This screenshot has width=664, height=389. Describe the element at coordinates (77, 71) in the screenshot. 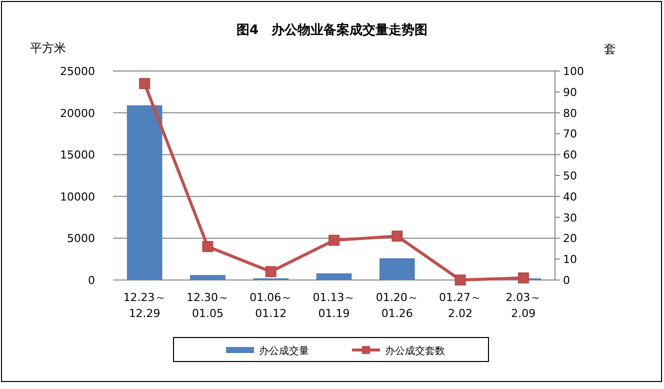

I see `y-tick-label: 25000` at that location.